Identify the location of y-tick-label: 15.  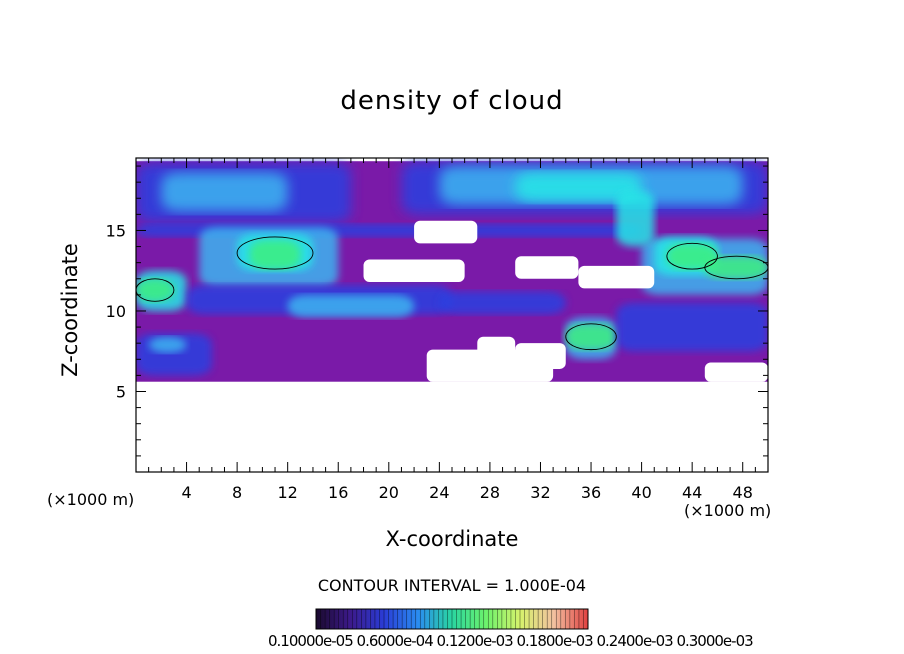
(116, 230).